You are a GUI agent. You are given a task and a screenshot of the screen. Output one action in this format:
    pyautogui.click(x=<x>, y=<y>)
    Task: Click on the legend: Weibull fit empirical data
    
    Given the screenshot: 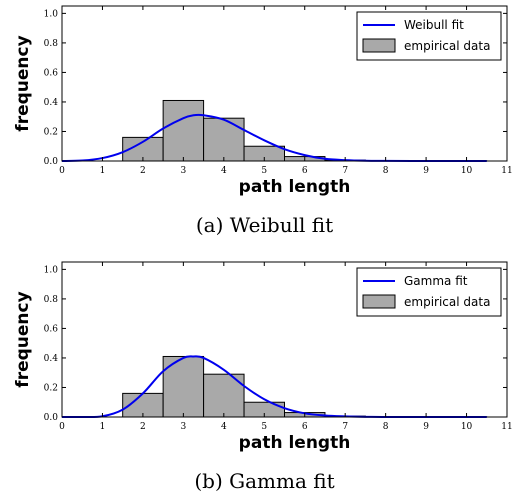 What is the action you would take?
    pyautogui.click(x=429, y=36)
    